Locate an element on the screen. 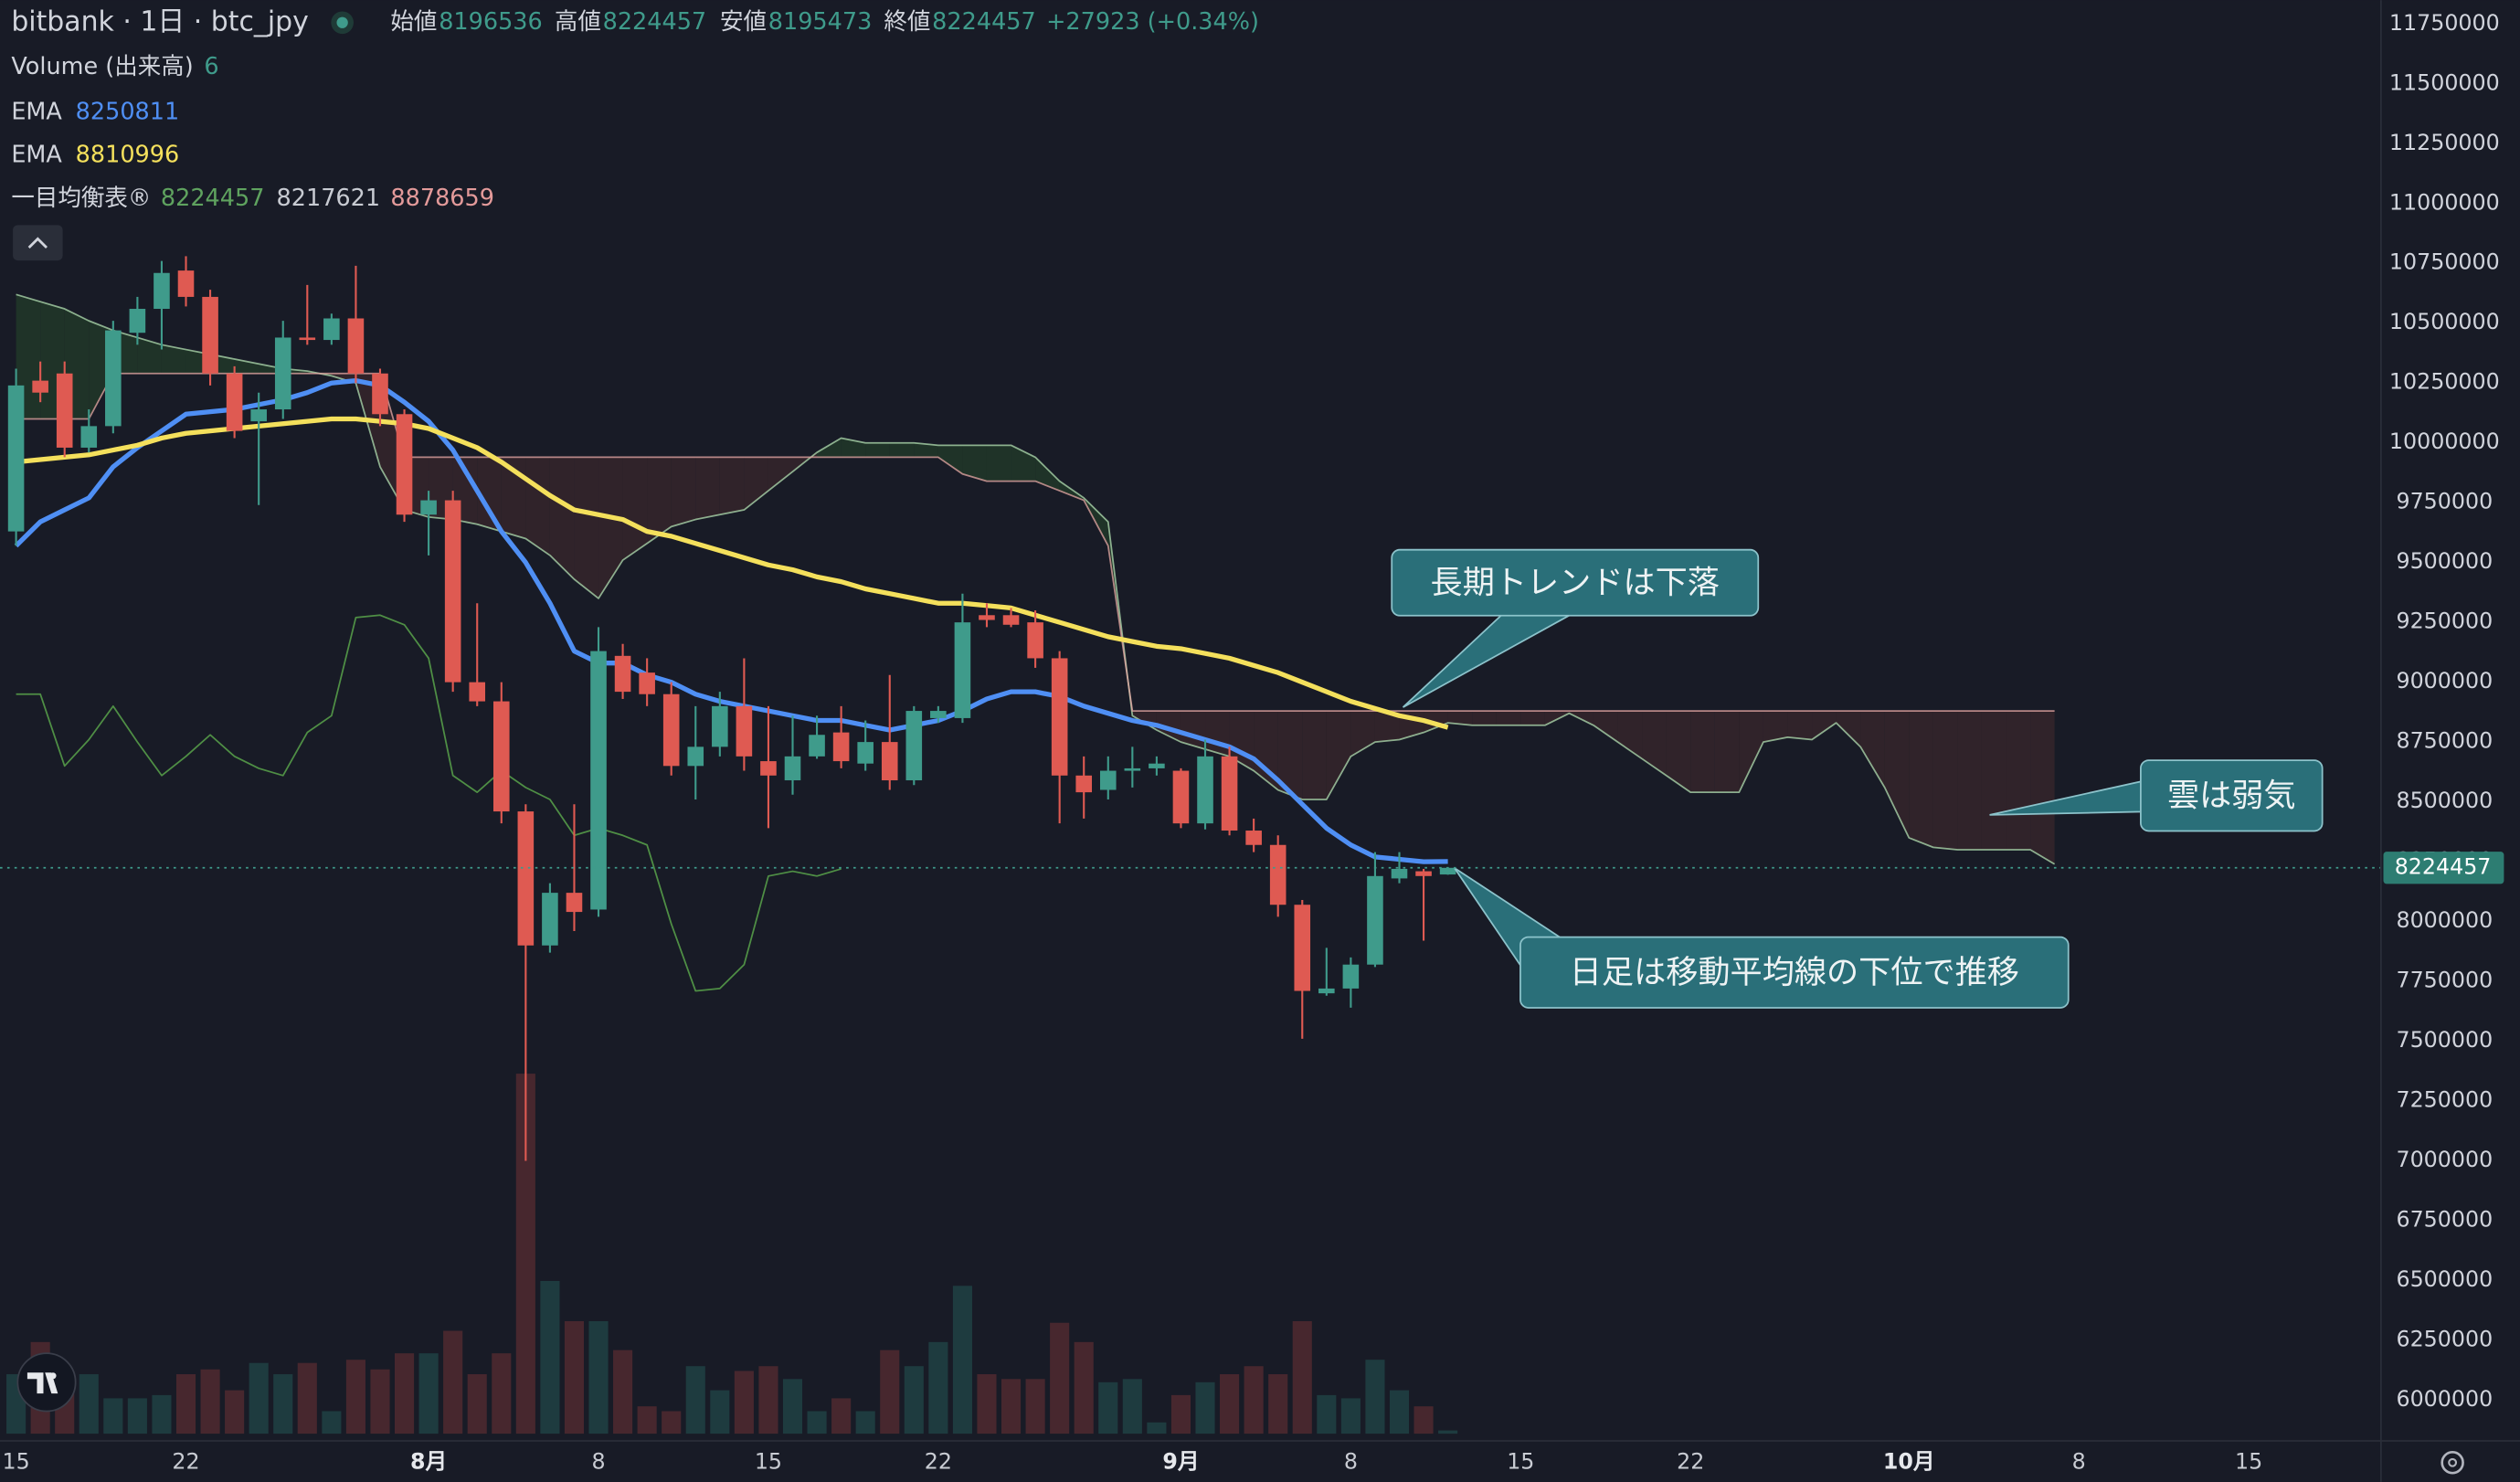 This screenshot has width=2520, height=1482. y-tick-label: 6000000 is located at coordinates (2444, 1399).